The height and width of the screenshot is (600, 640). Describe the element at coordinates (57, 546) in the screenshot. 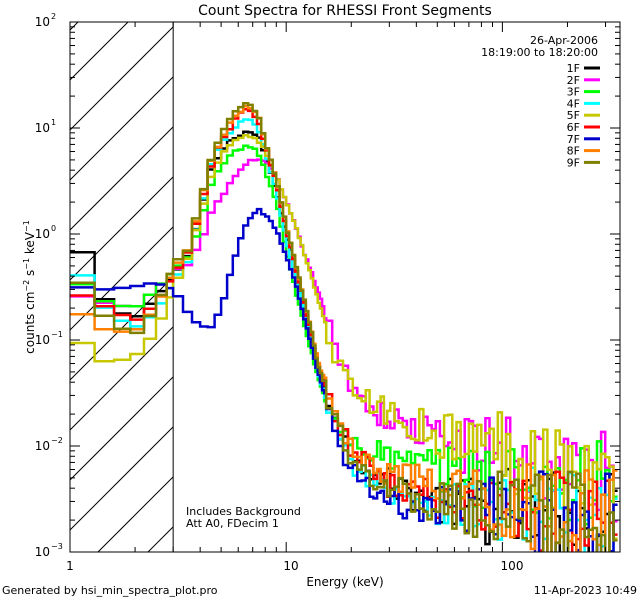

I see `svg-text: −3` at that location.